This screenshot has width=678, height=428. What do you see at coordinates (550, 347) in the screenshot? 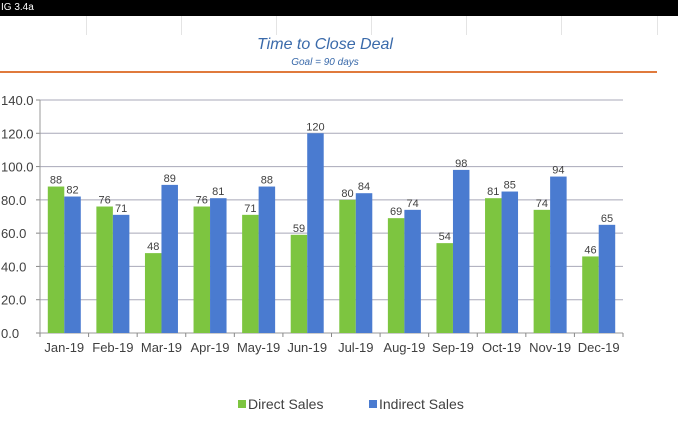
I see `x-tick-label: Nov-19` at bounding box center [550, 347].